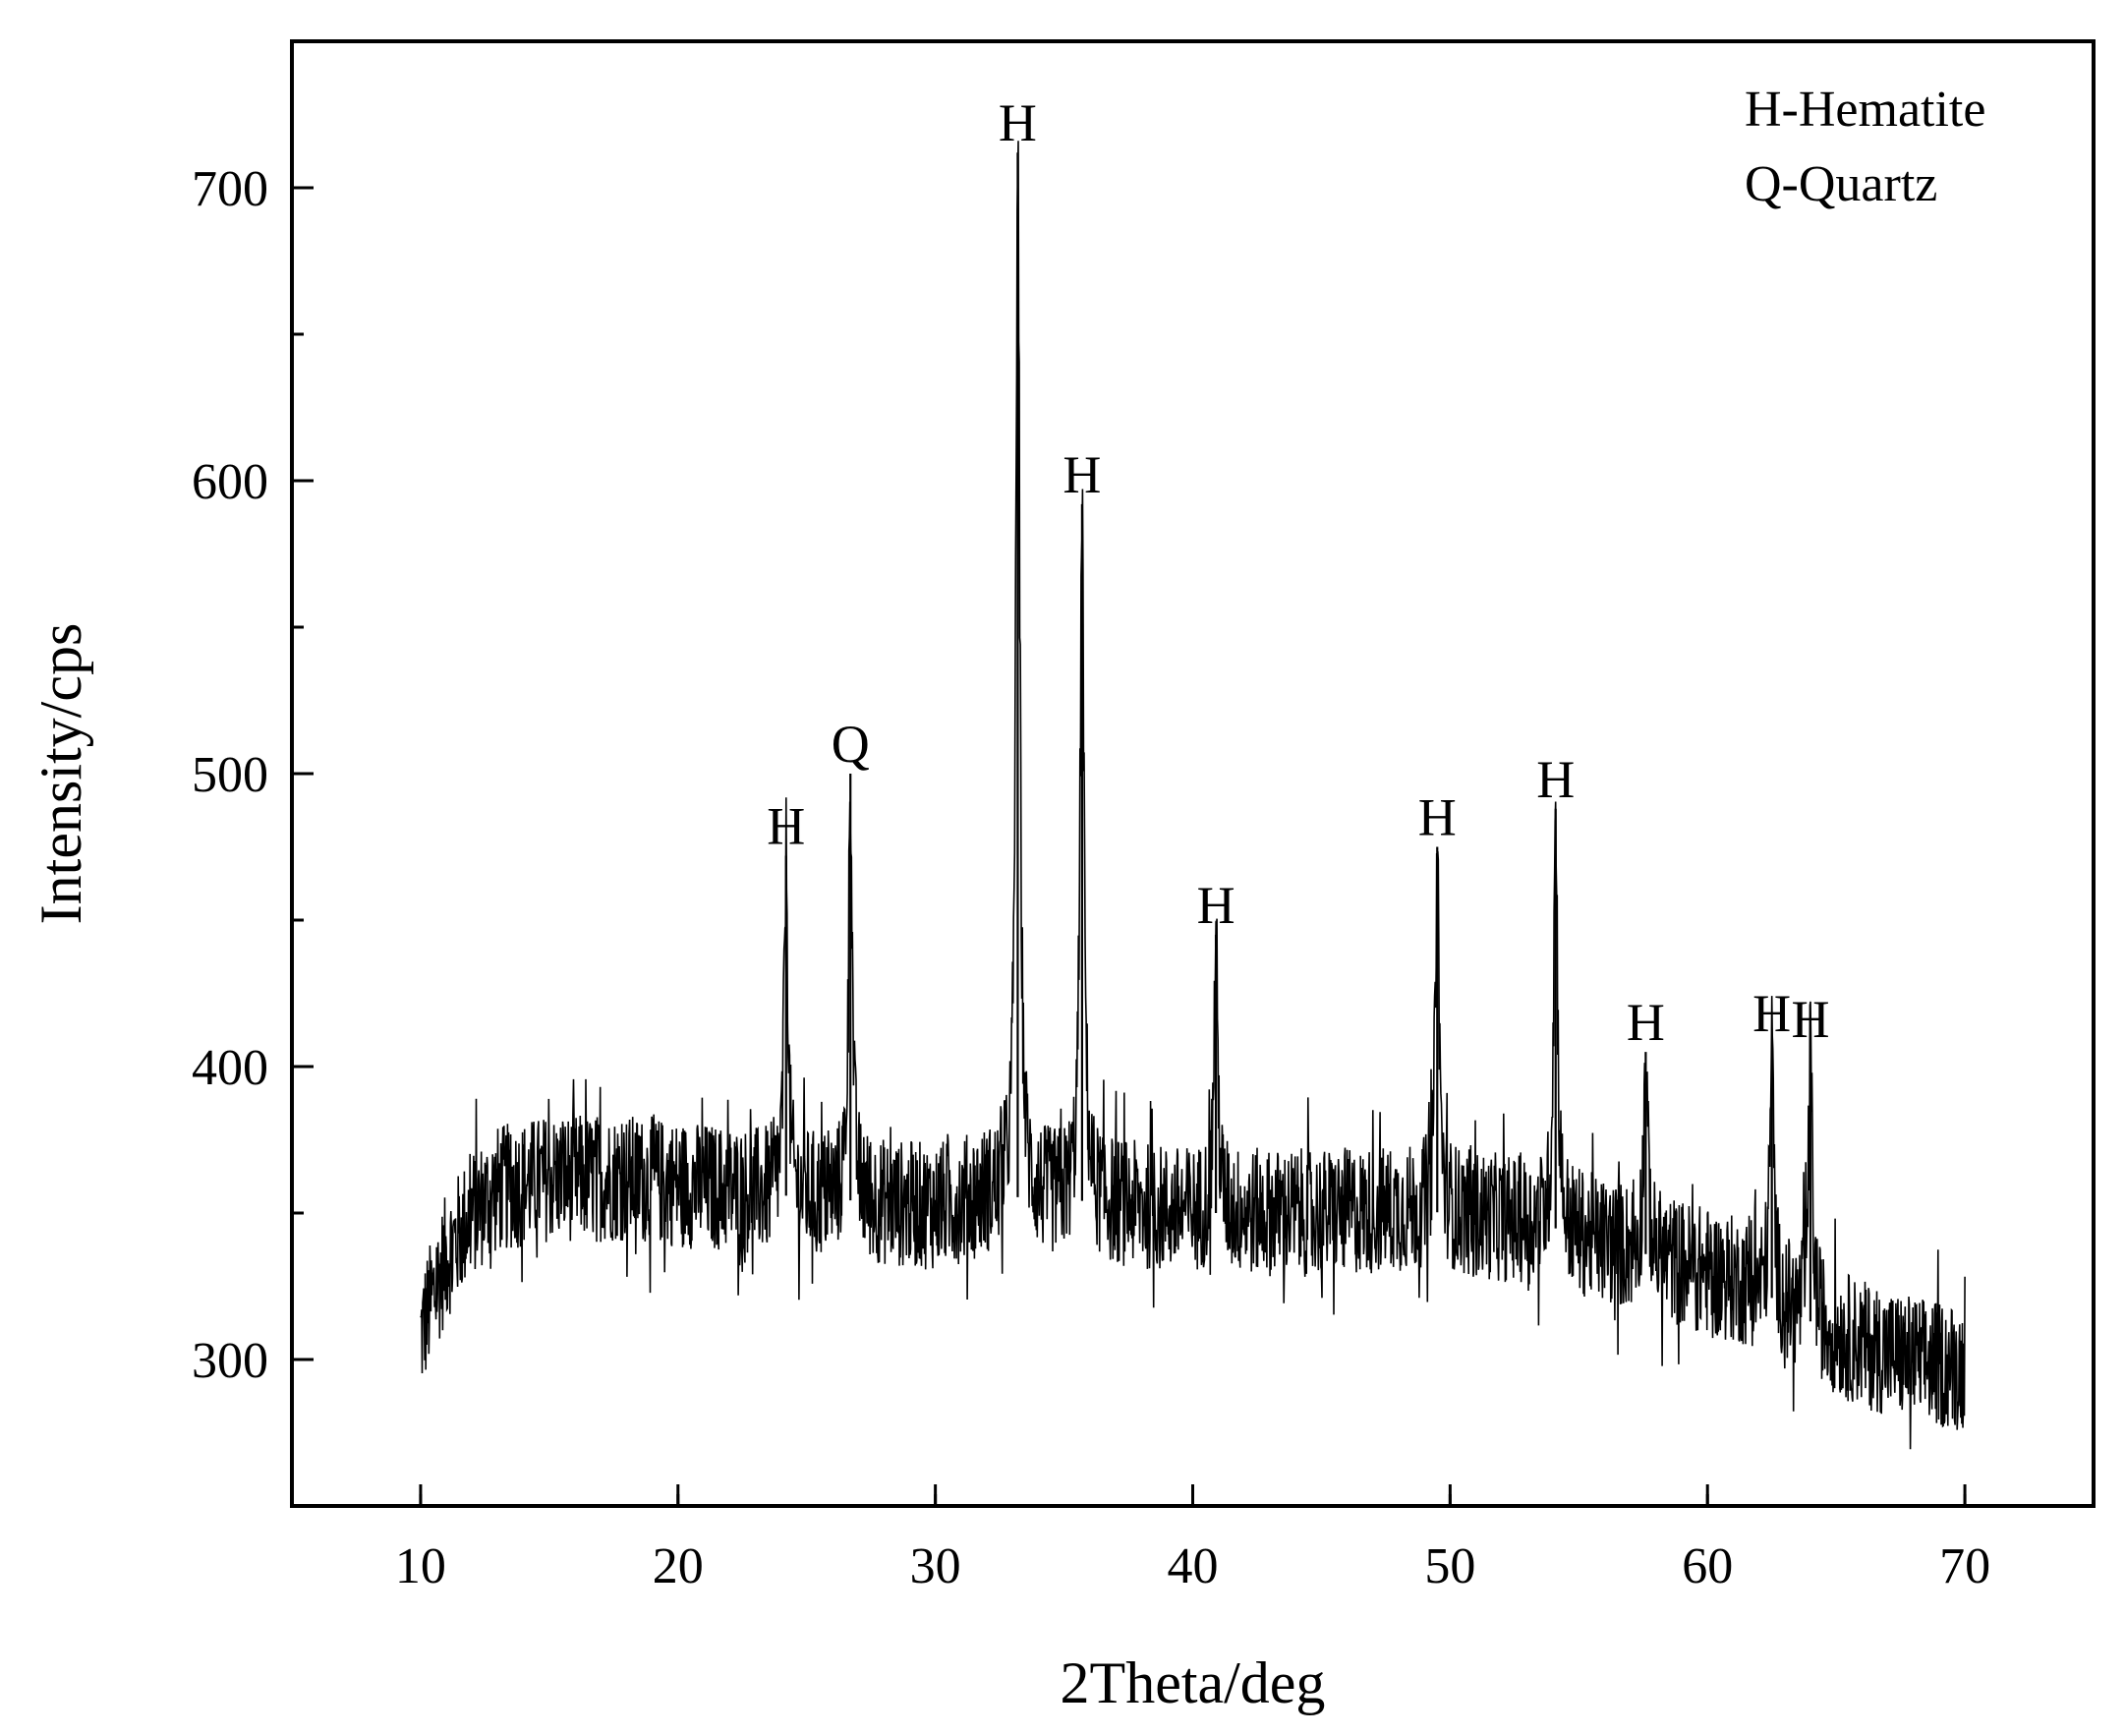  I want to click on x-tick-label: 20, so click(679, 1566).